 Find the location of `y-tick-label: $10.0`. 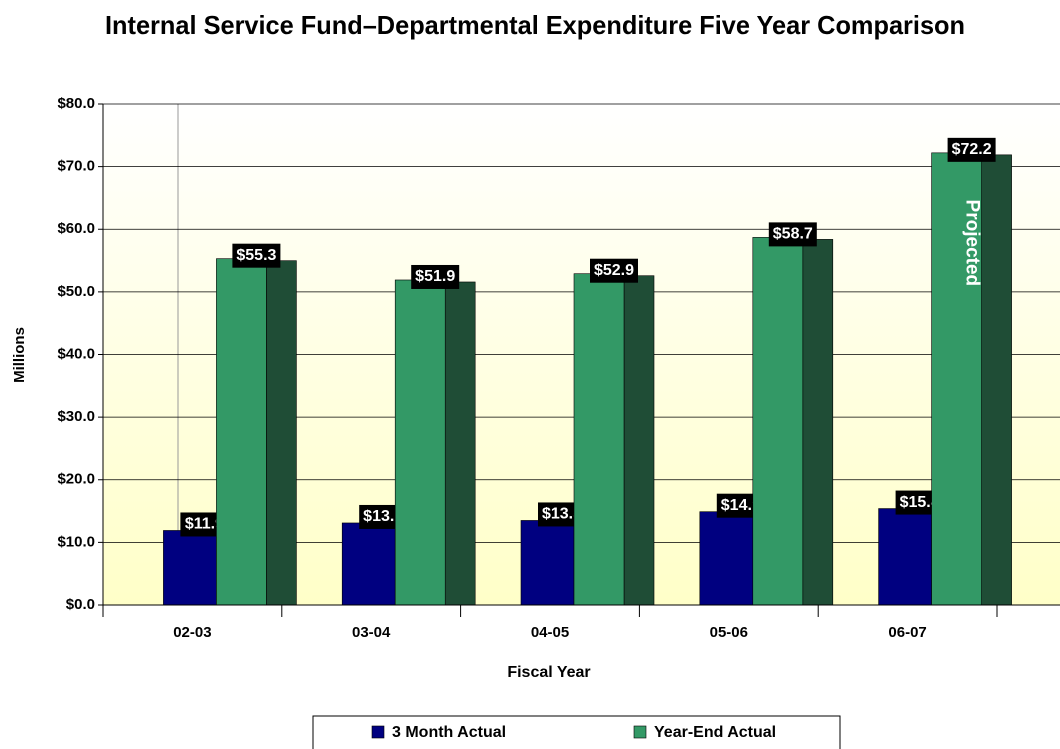

y-tick-label: $10.0 is located at coordinates (76, 541).